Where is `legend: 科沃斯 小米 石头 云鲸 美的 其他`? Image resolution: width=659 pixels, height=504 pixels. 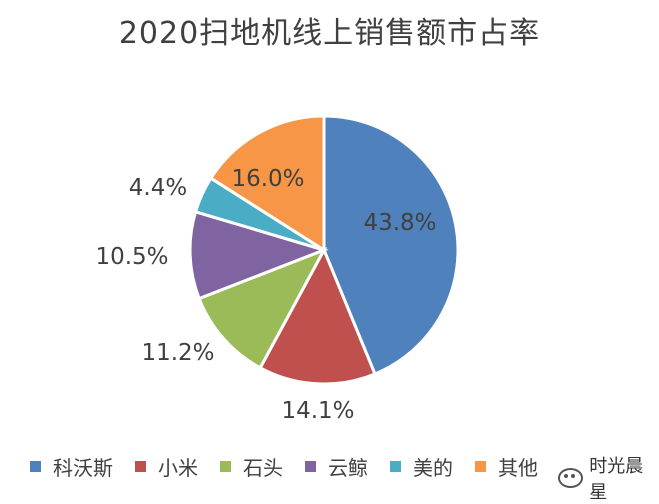
legend: 科沃斯 小米 石头 云鲸 美的 其他 is located at coordinates (295, 466).